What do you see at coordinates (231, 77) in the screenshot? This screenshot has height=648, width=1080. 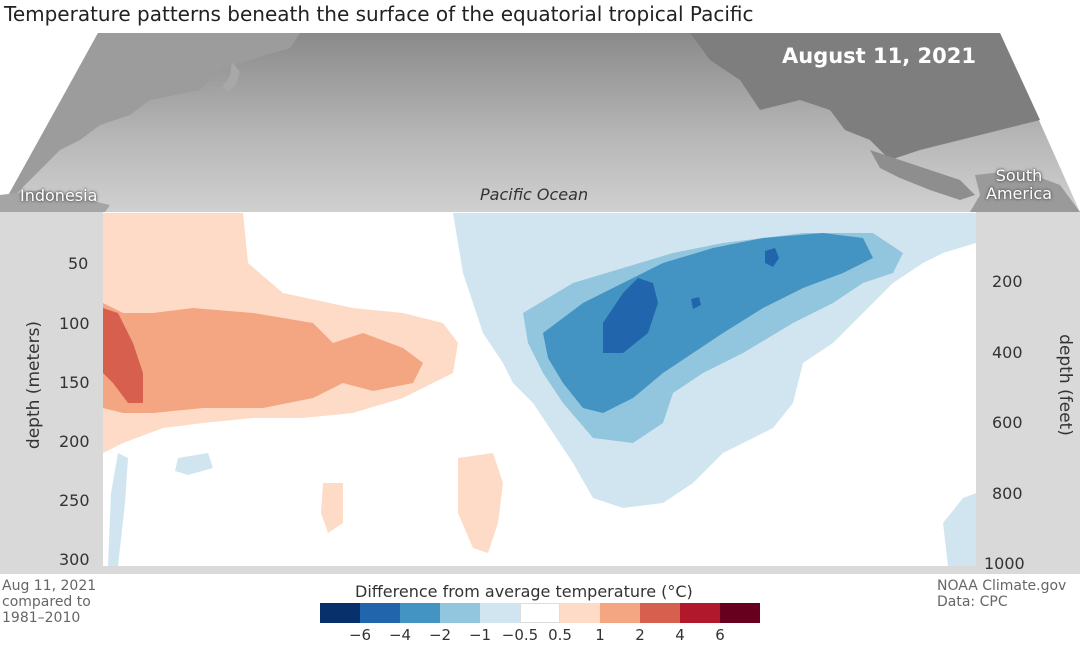 I see `japan-islands` at bounding box center [231, 77].